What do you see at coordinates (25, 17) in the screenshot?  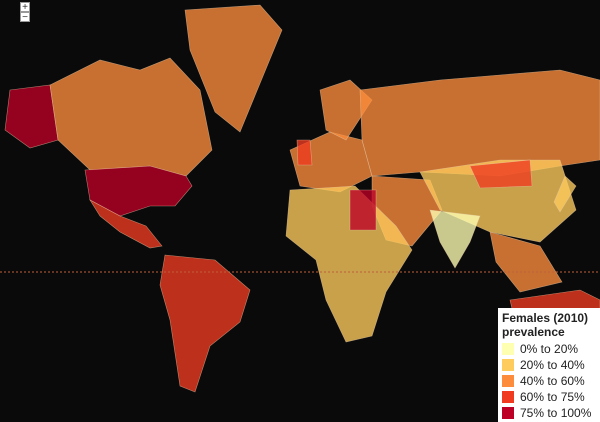 I see `zoom-out-button: −` at bounding box center [25, 17].